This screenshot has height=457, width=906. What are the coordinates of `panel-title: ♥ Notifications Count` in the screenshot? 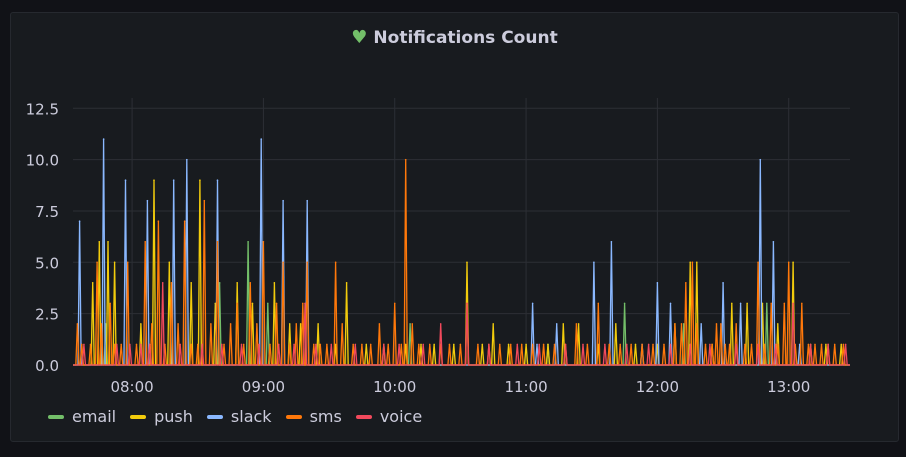 It's located at (454, 37).